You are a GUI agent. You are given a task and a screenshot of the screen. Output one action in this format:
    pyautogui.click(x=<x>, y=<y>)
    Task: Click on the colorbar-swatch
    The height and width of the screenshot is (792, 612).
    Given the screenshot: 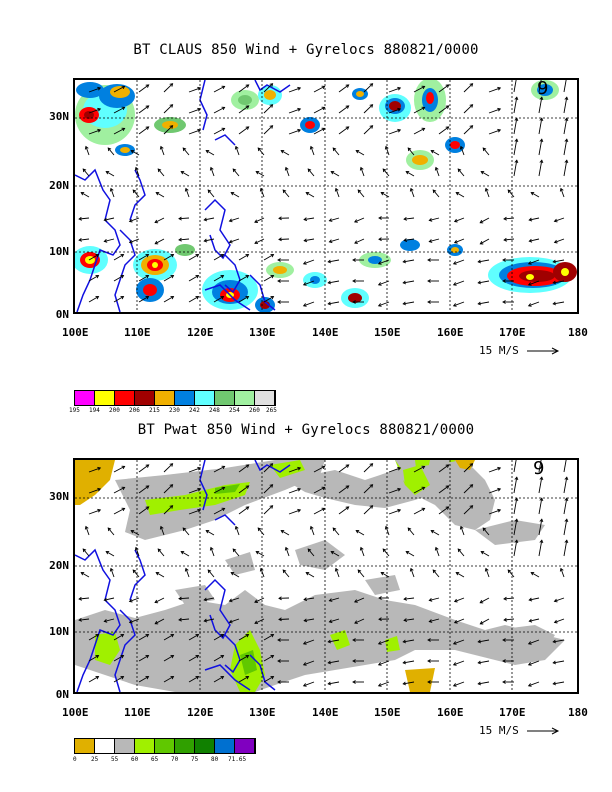 What is the action you would take?
    pyautogui.click(x=205, y=398)
    